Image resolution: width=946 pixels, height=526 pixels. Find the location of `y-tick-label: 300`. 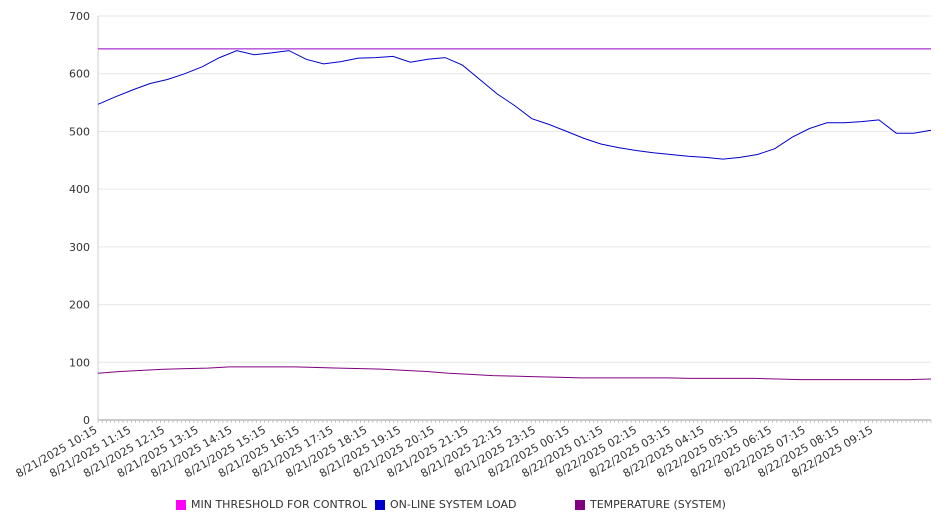

y-tick-label: 300 is located at coordinates (79, 247).